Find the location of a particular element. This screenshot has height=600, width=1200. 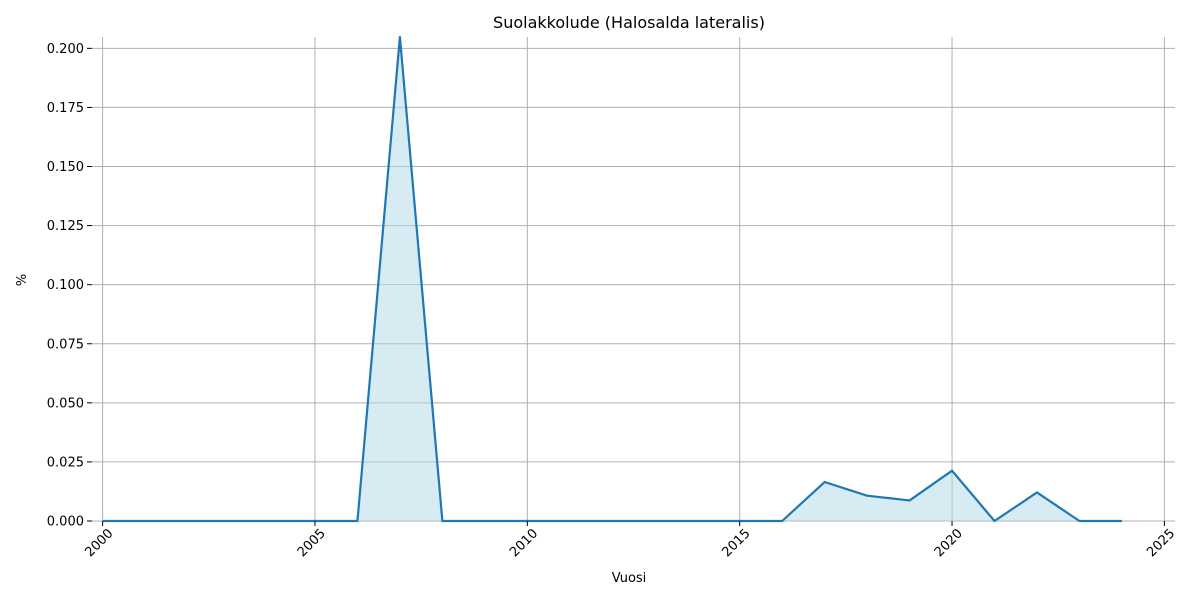

y-tick-label: 0.000 is located at coordinates (65, 522).